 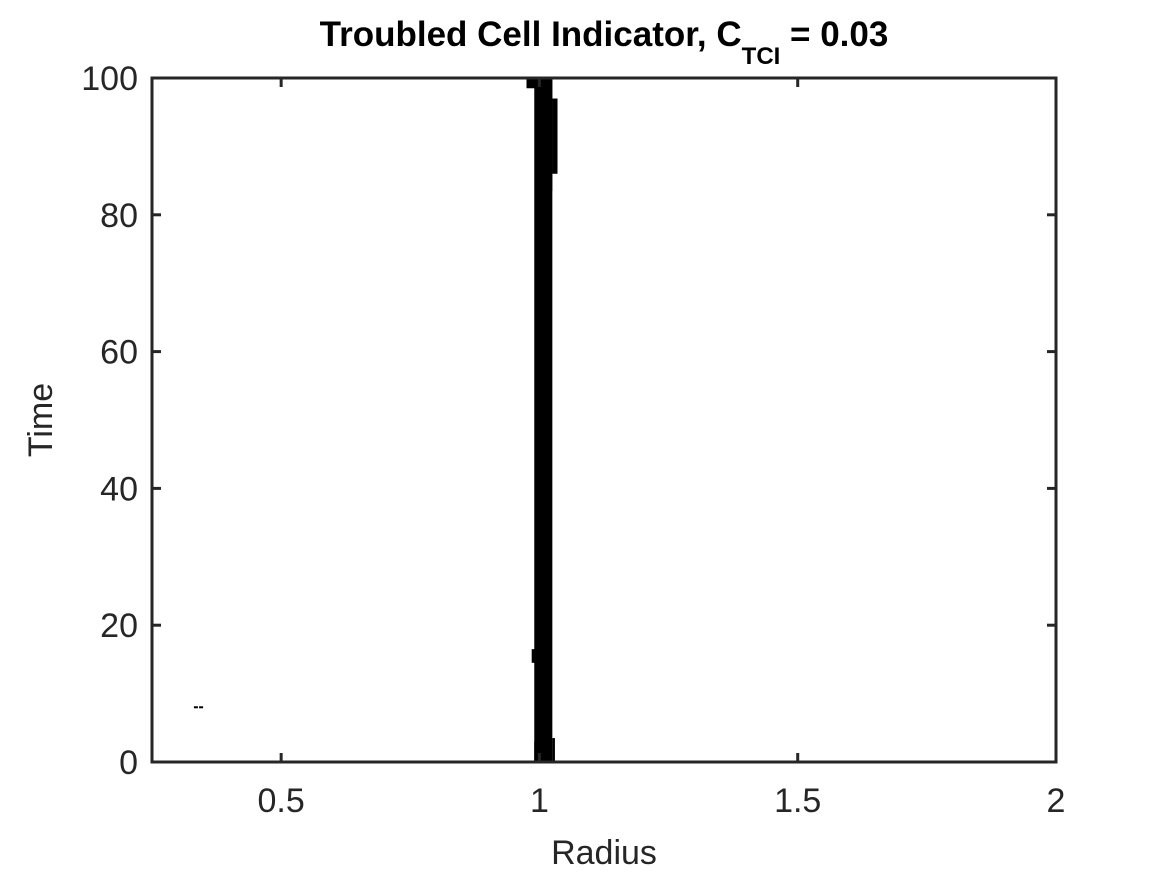 What do you see at coordinates (41, 420) in the screenshot?
I see `y-axis-label: Time` at bounding box center [41, 420].